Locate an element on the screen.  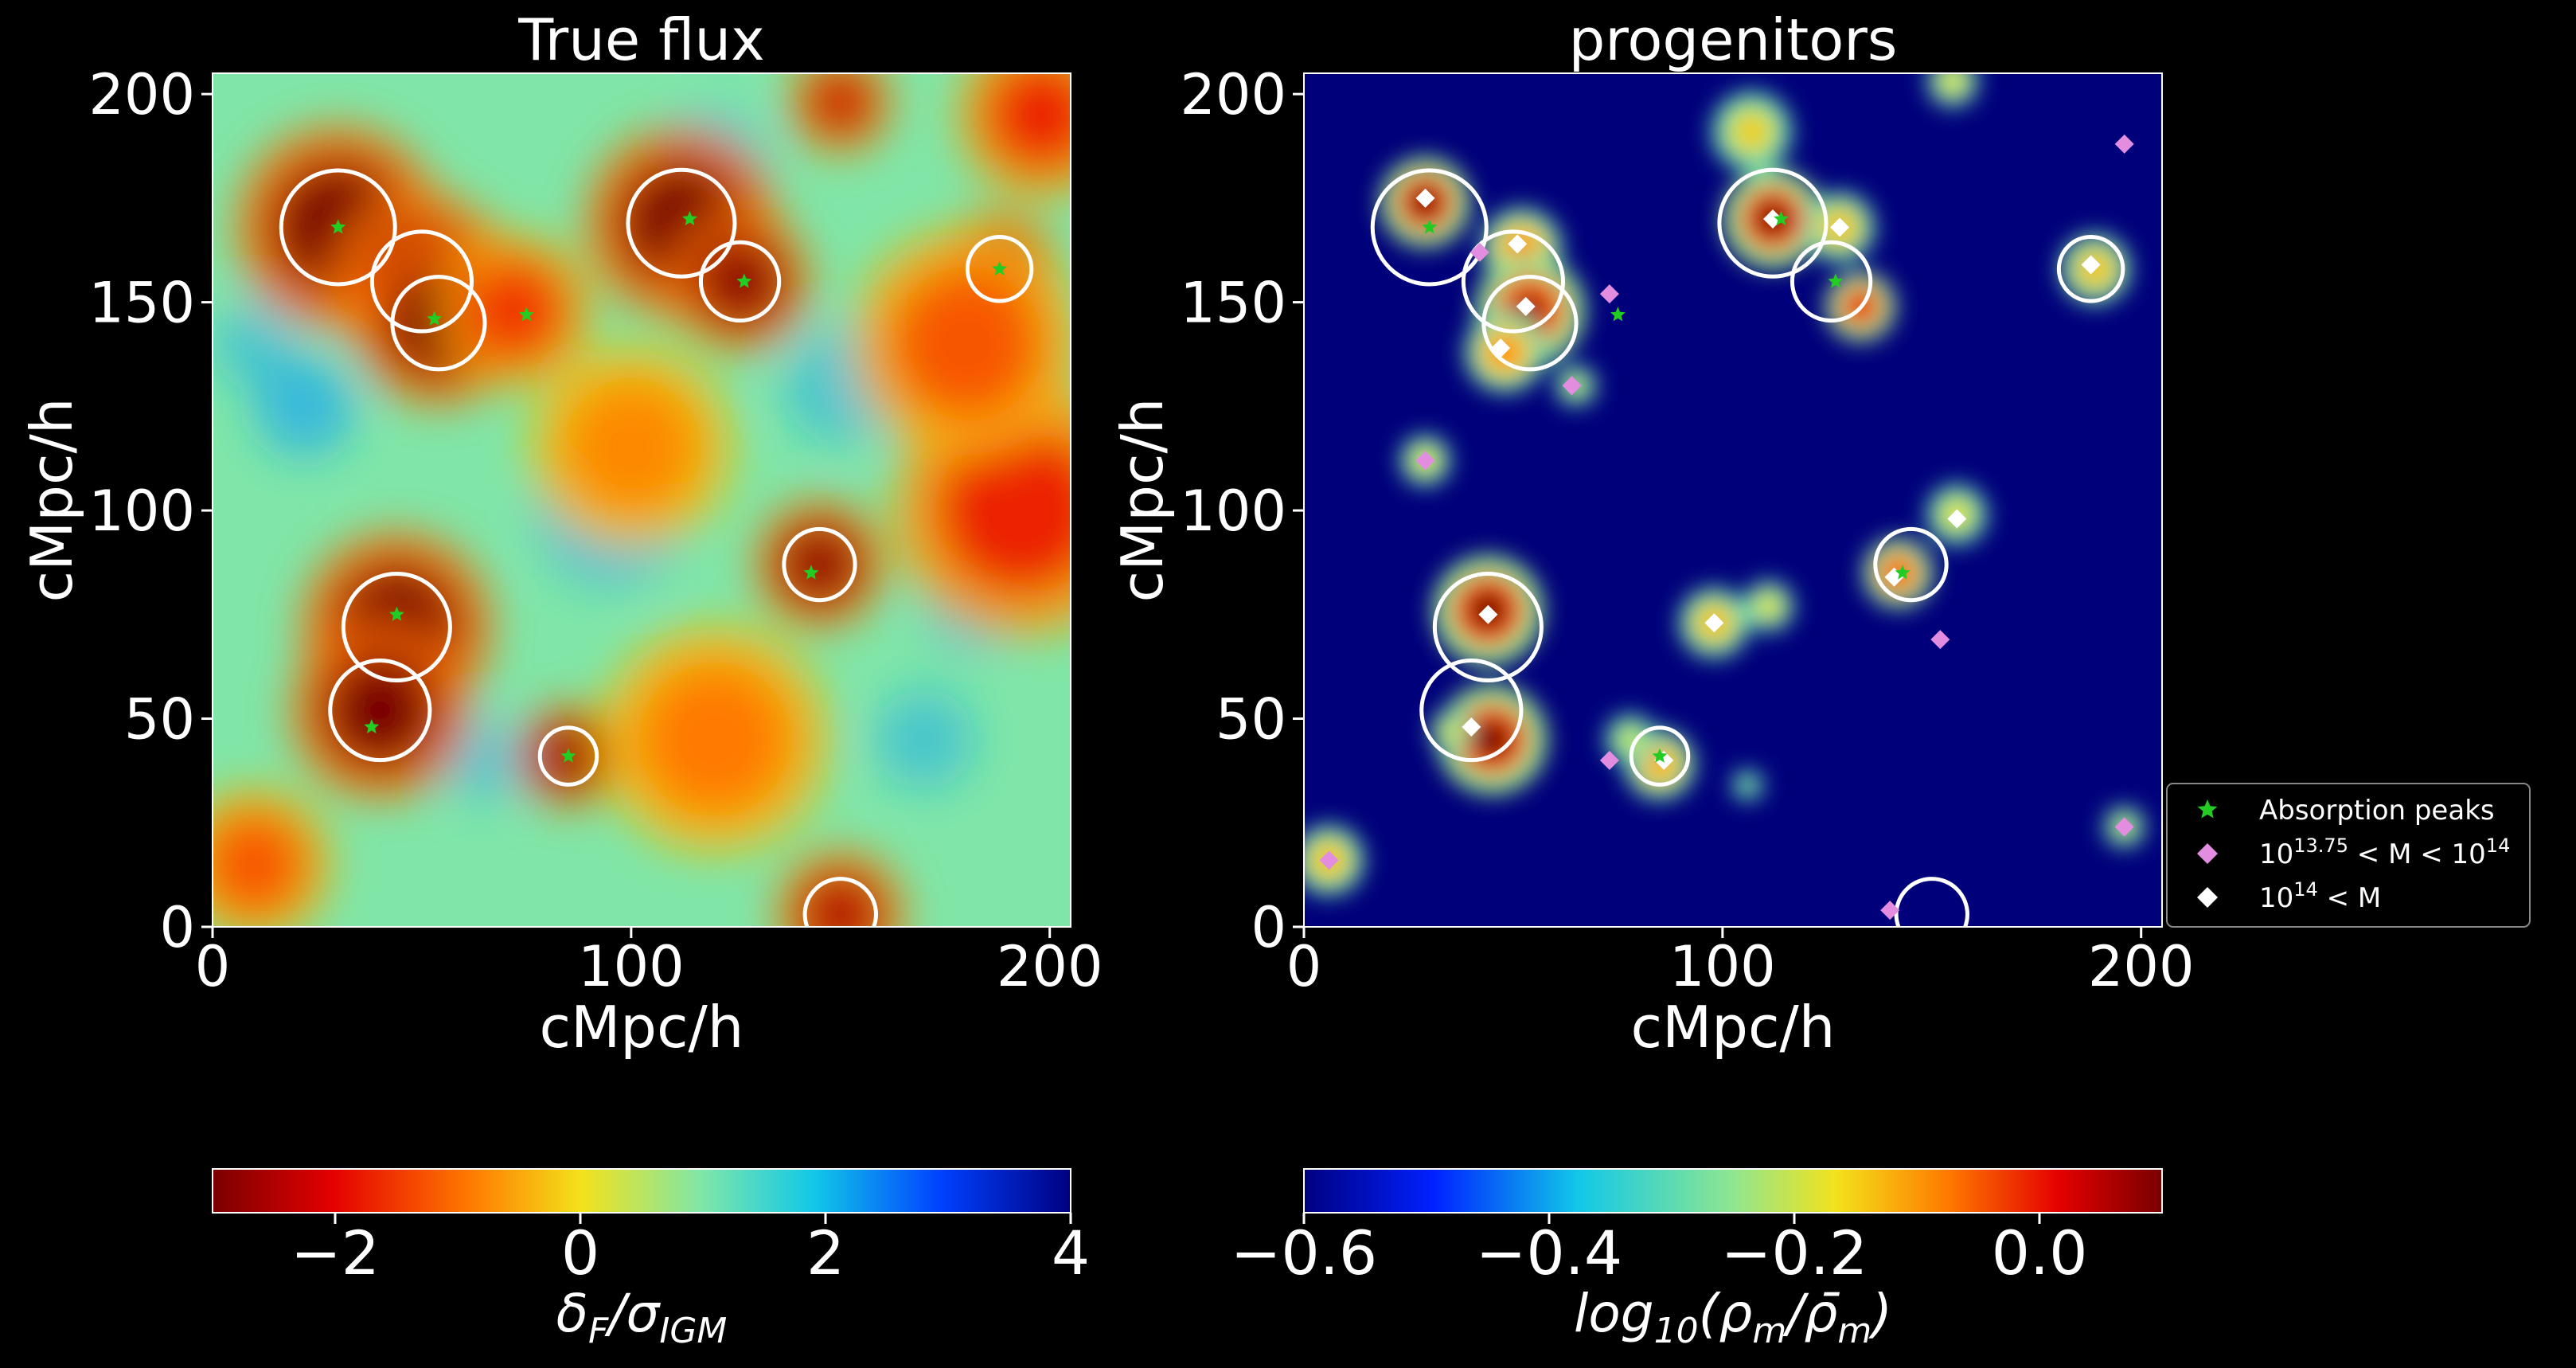
colorbar-tick-label: −0.4 is located at coordinates (1549, 1253).